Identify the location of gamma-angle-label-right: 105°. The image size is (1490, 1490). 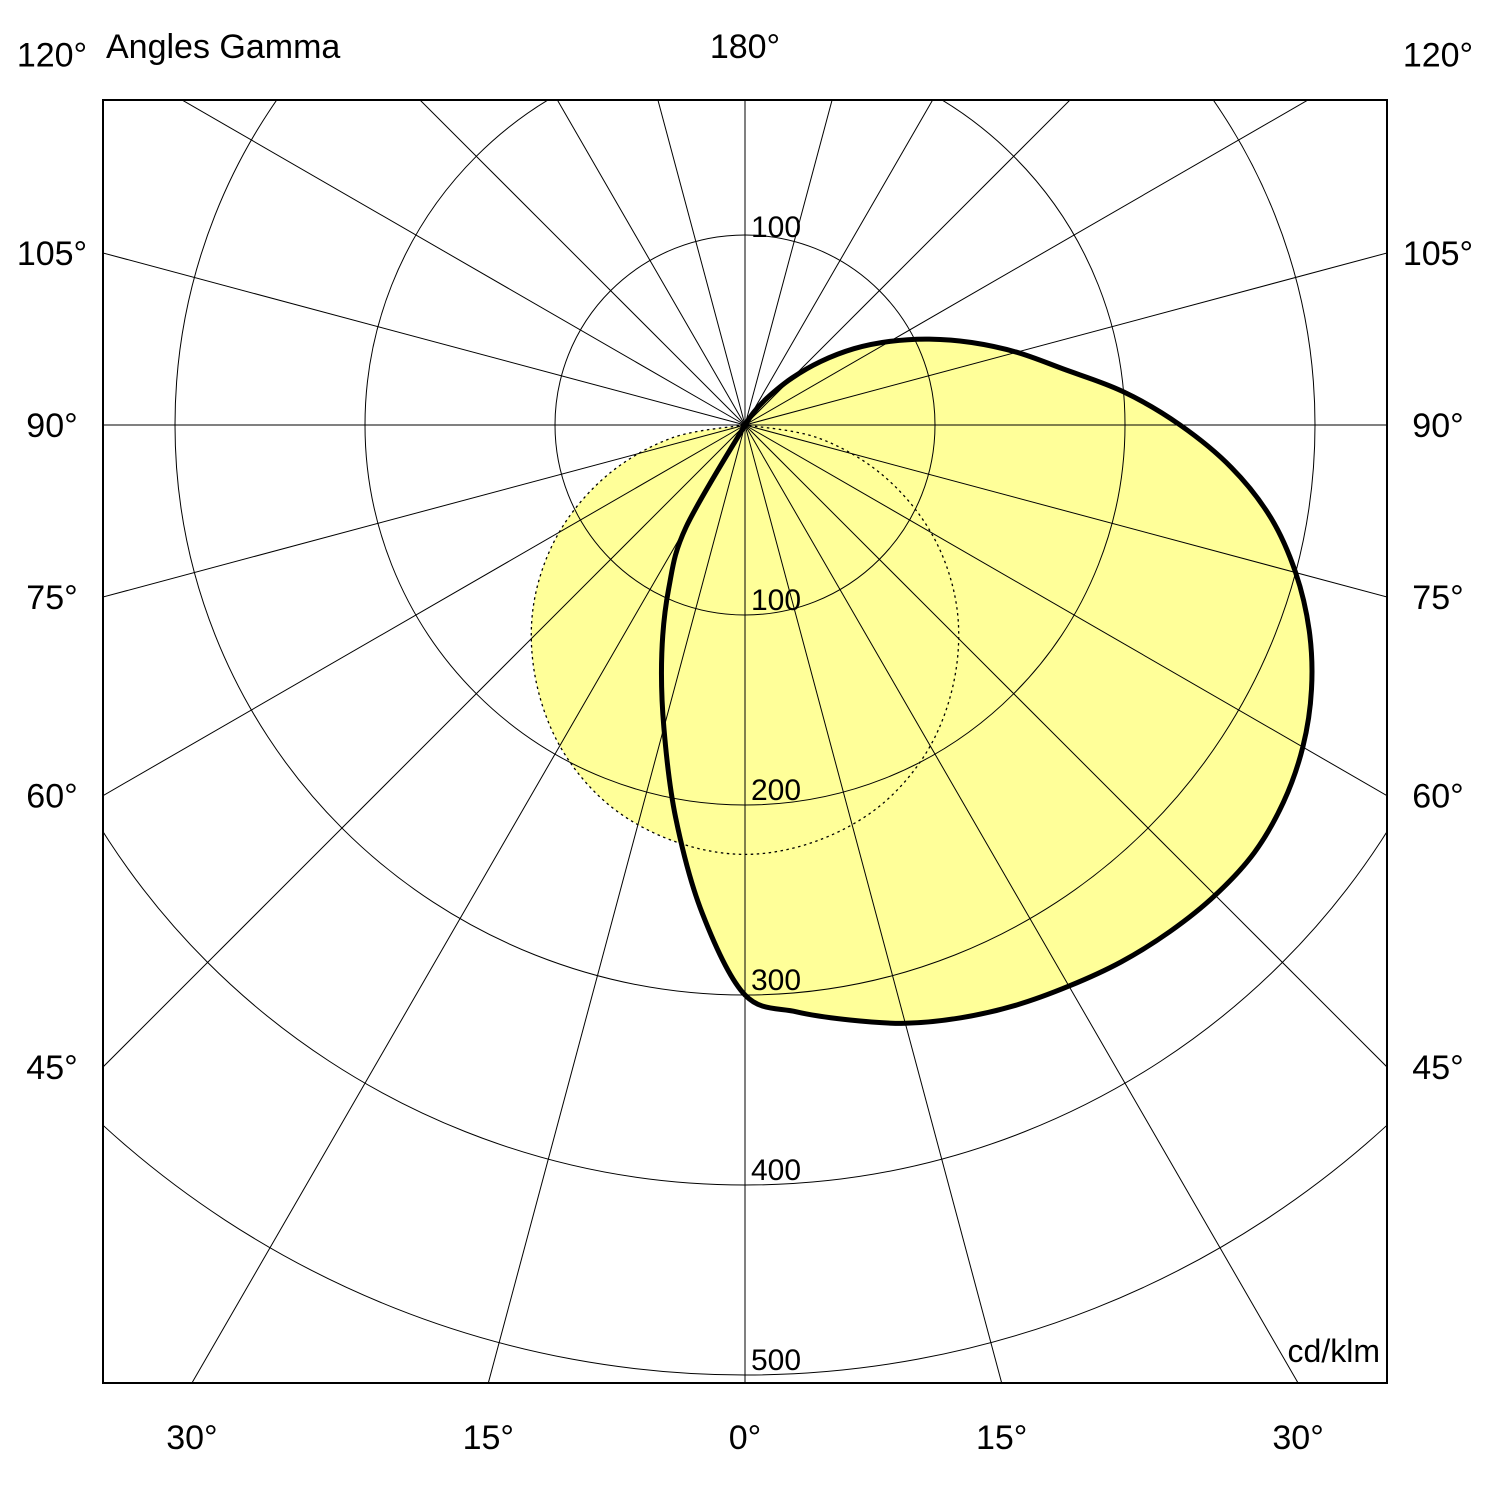
(1438, 254).